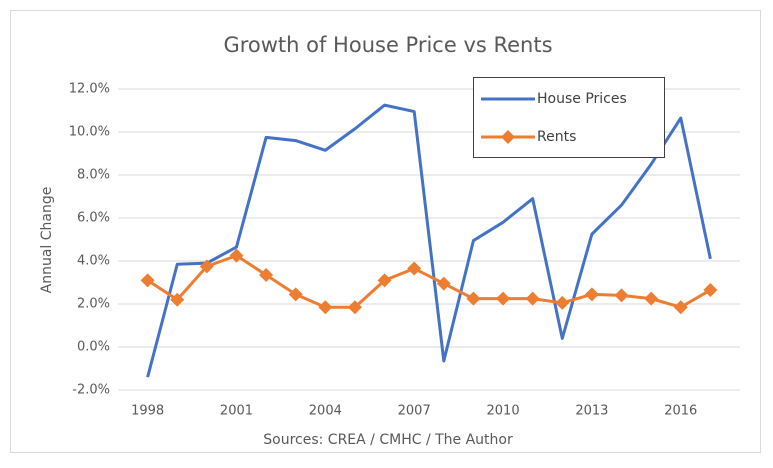 The height and width of the screenshot is (468, 773). What do you see at coordinates (569, 117) in the screenshot?
I see `legend-box` at bounding box center [569, 117].